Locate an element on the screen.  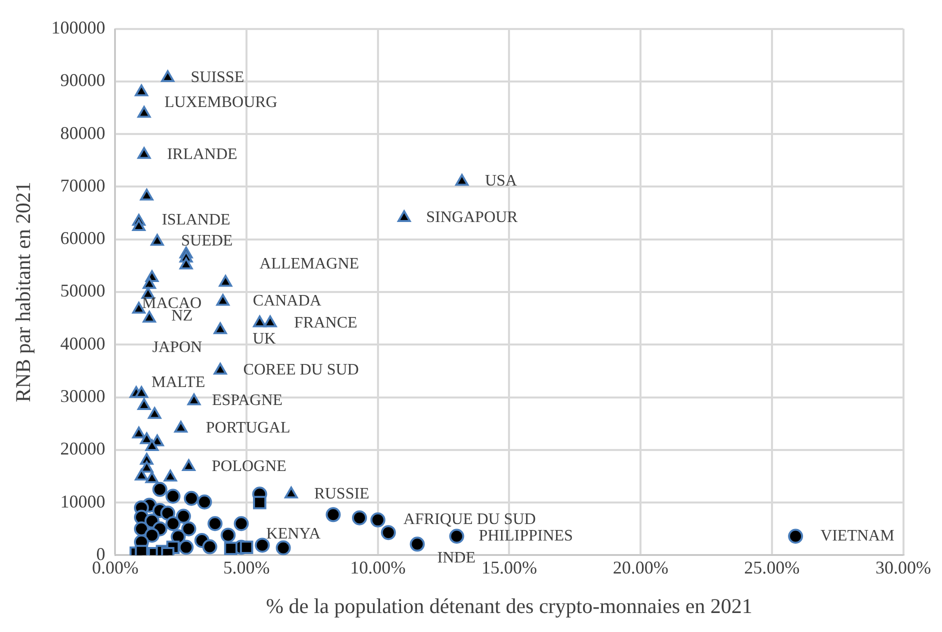
annotation: PHILIPPINES is located at coordinates (525, 535).